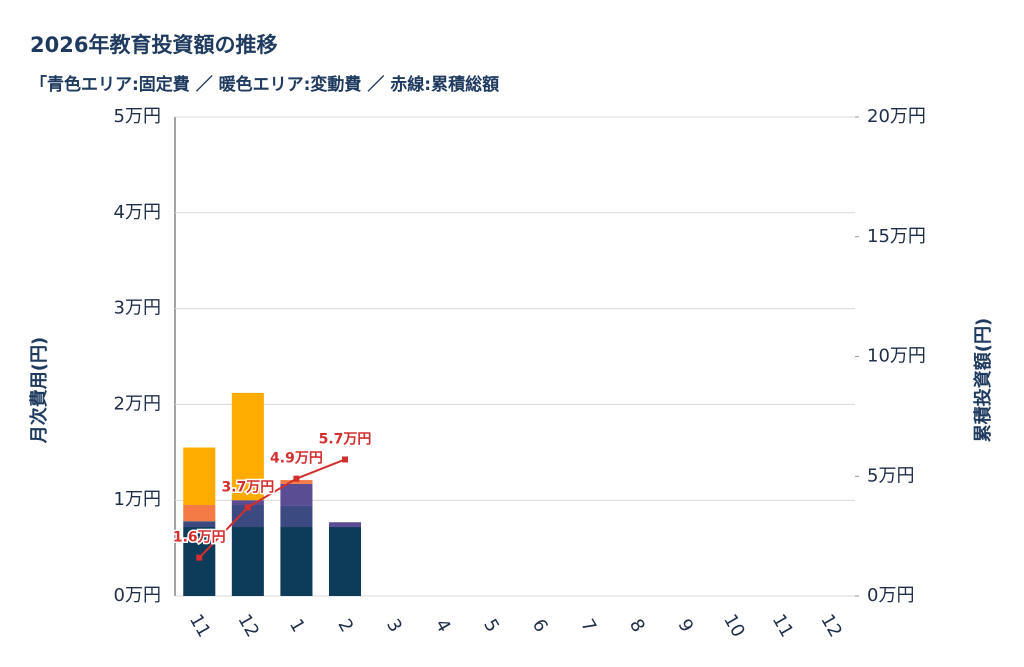 The height and width of the screenshot is (667, 1024). I want to click on cumulative-line, so click(272, 508).